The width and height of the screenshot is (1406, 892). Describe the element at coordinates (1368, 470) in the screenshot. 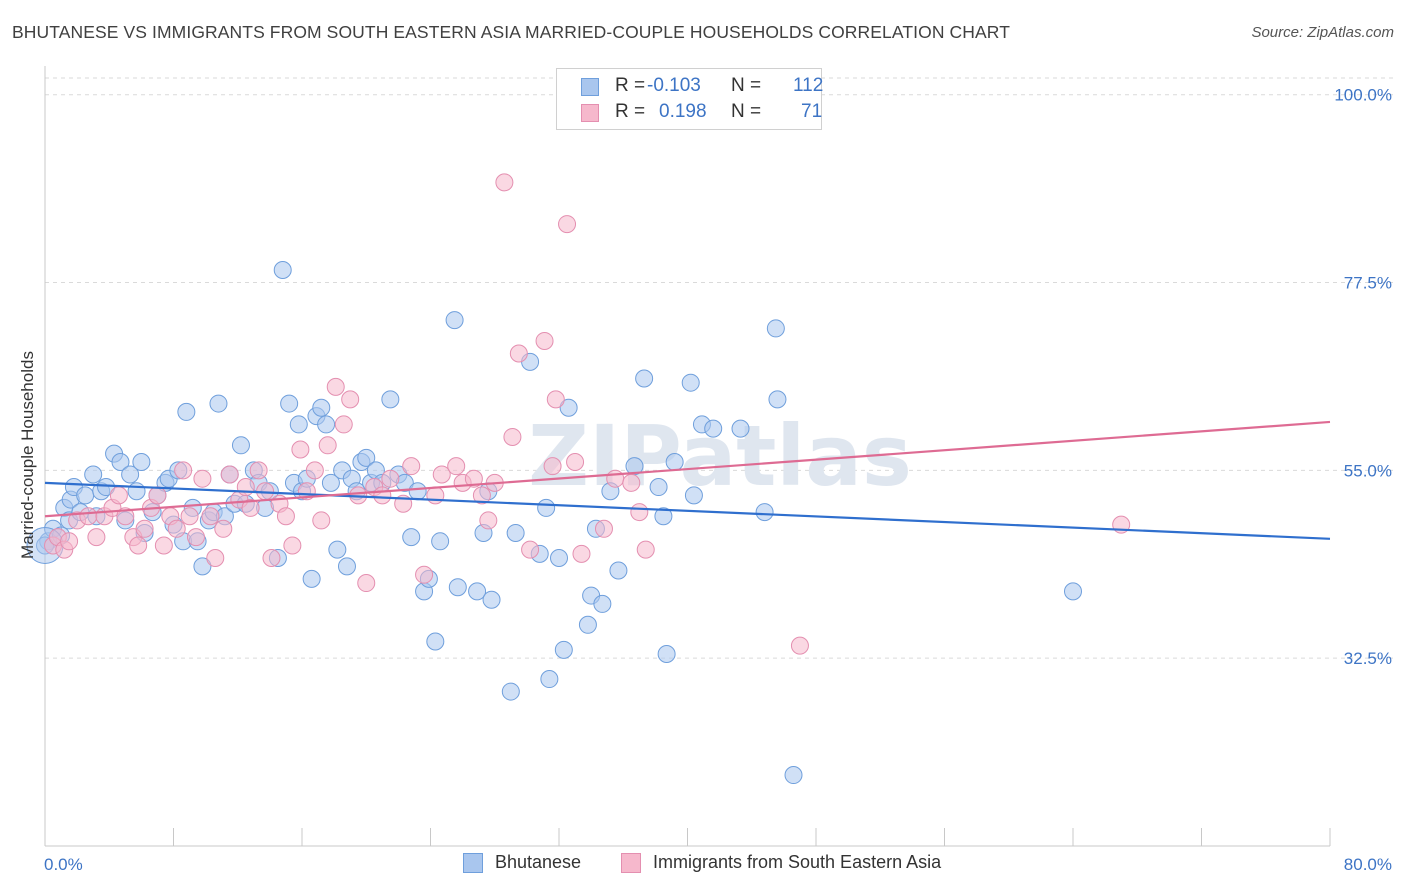

I see `y-tick-label: 55.0%` at that location.